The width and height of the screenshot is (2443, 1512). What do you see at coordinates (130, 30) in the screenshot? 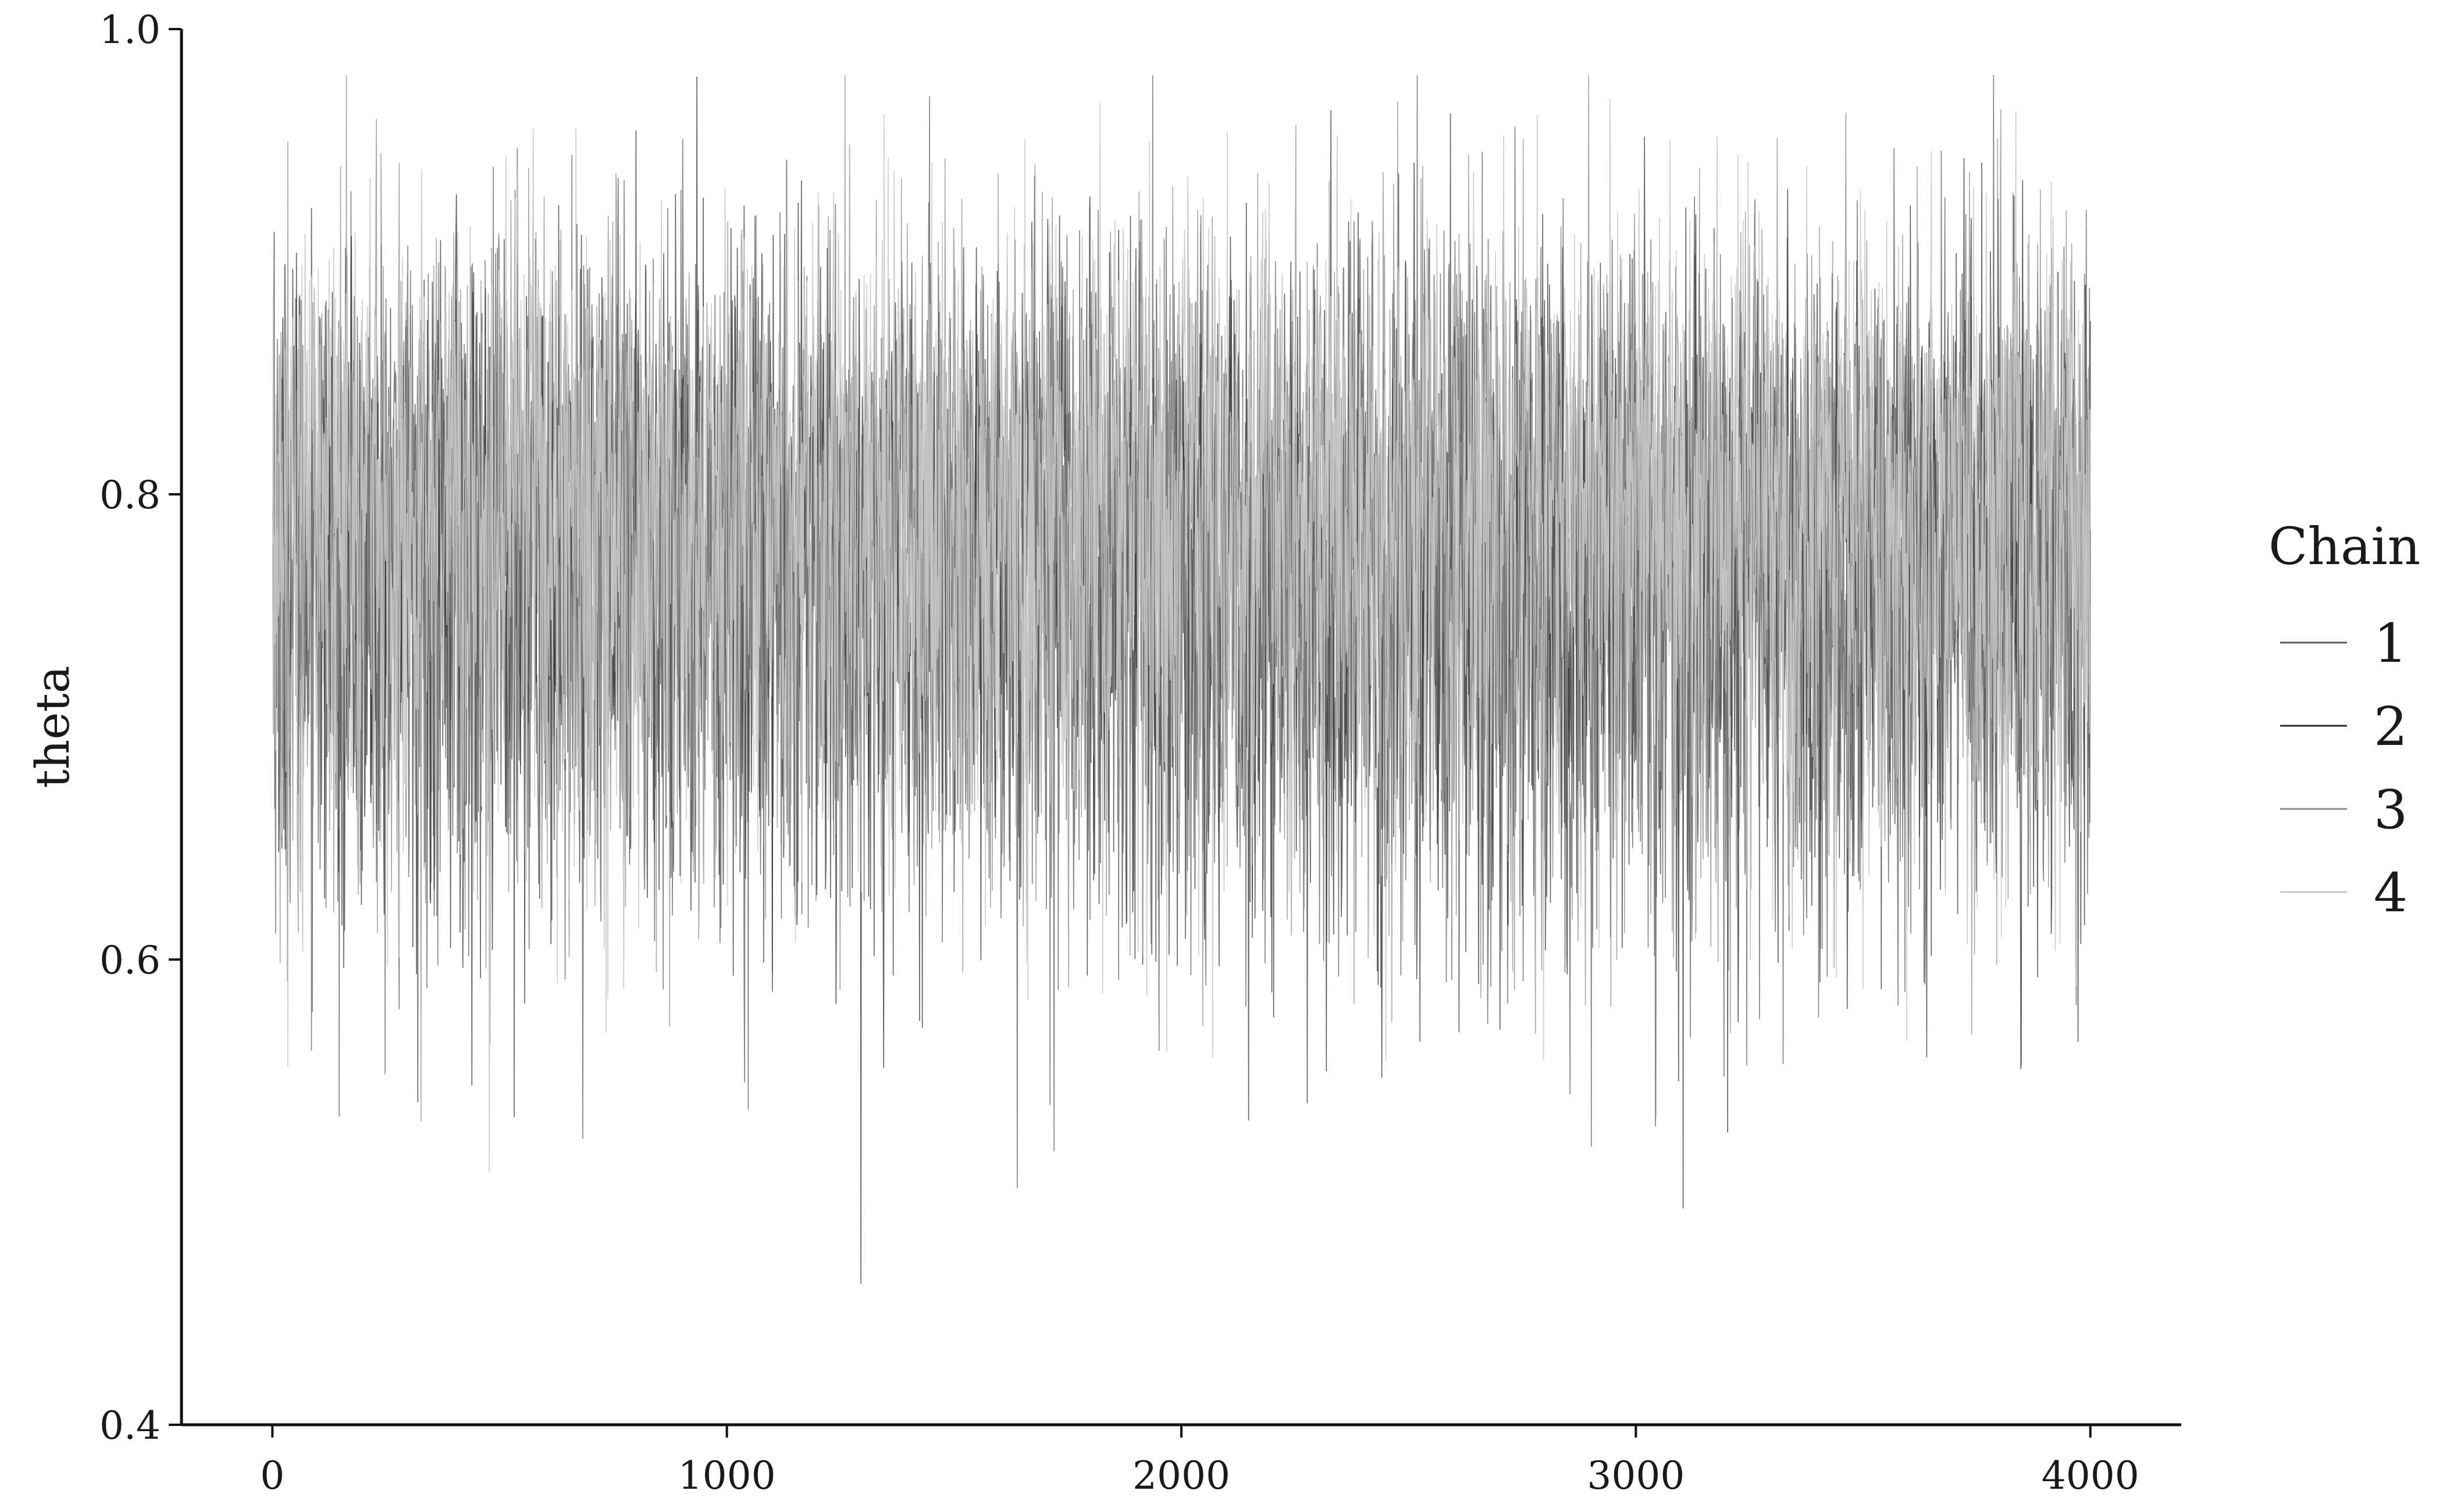
I see `y-tick-label: 1.0` at bounding box center [130, 30].